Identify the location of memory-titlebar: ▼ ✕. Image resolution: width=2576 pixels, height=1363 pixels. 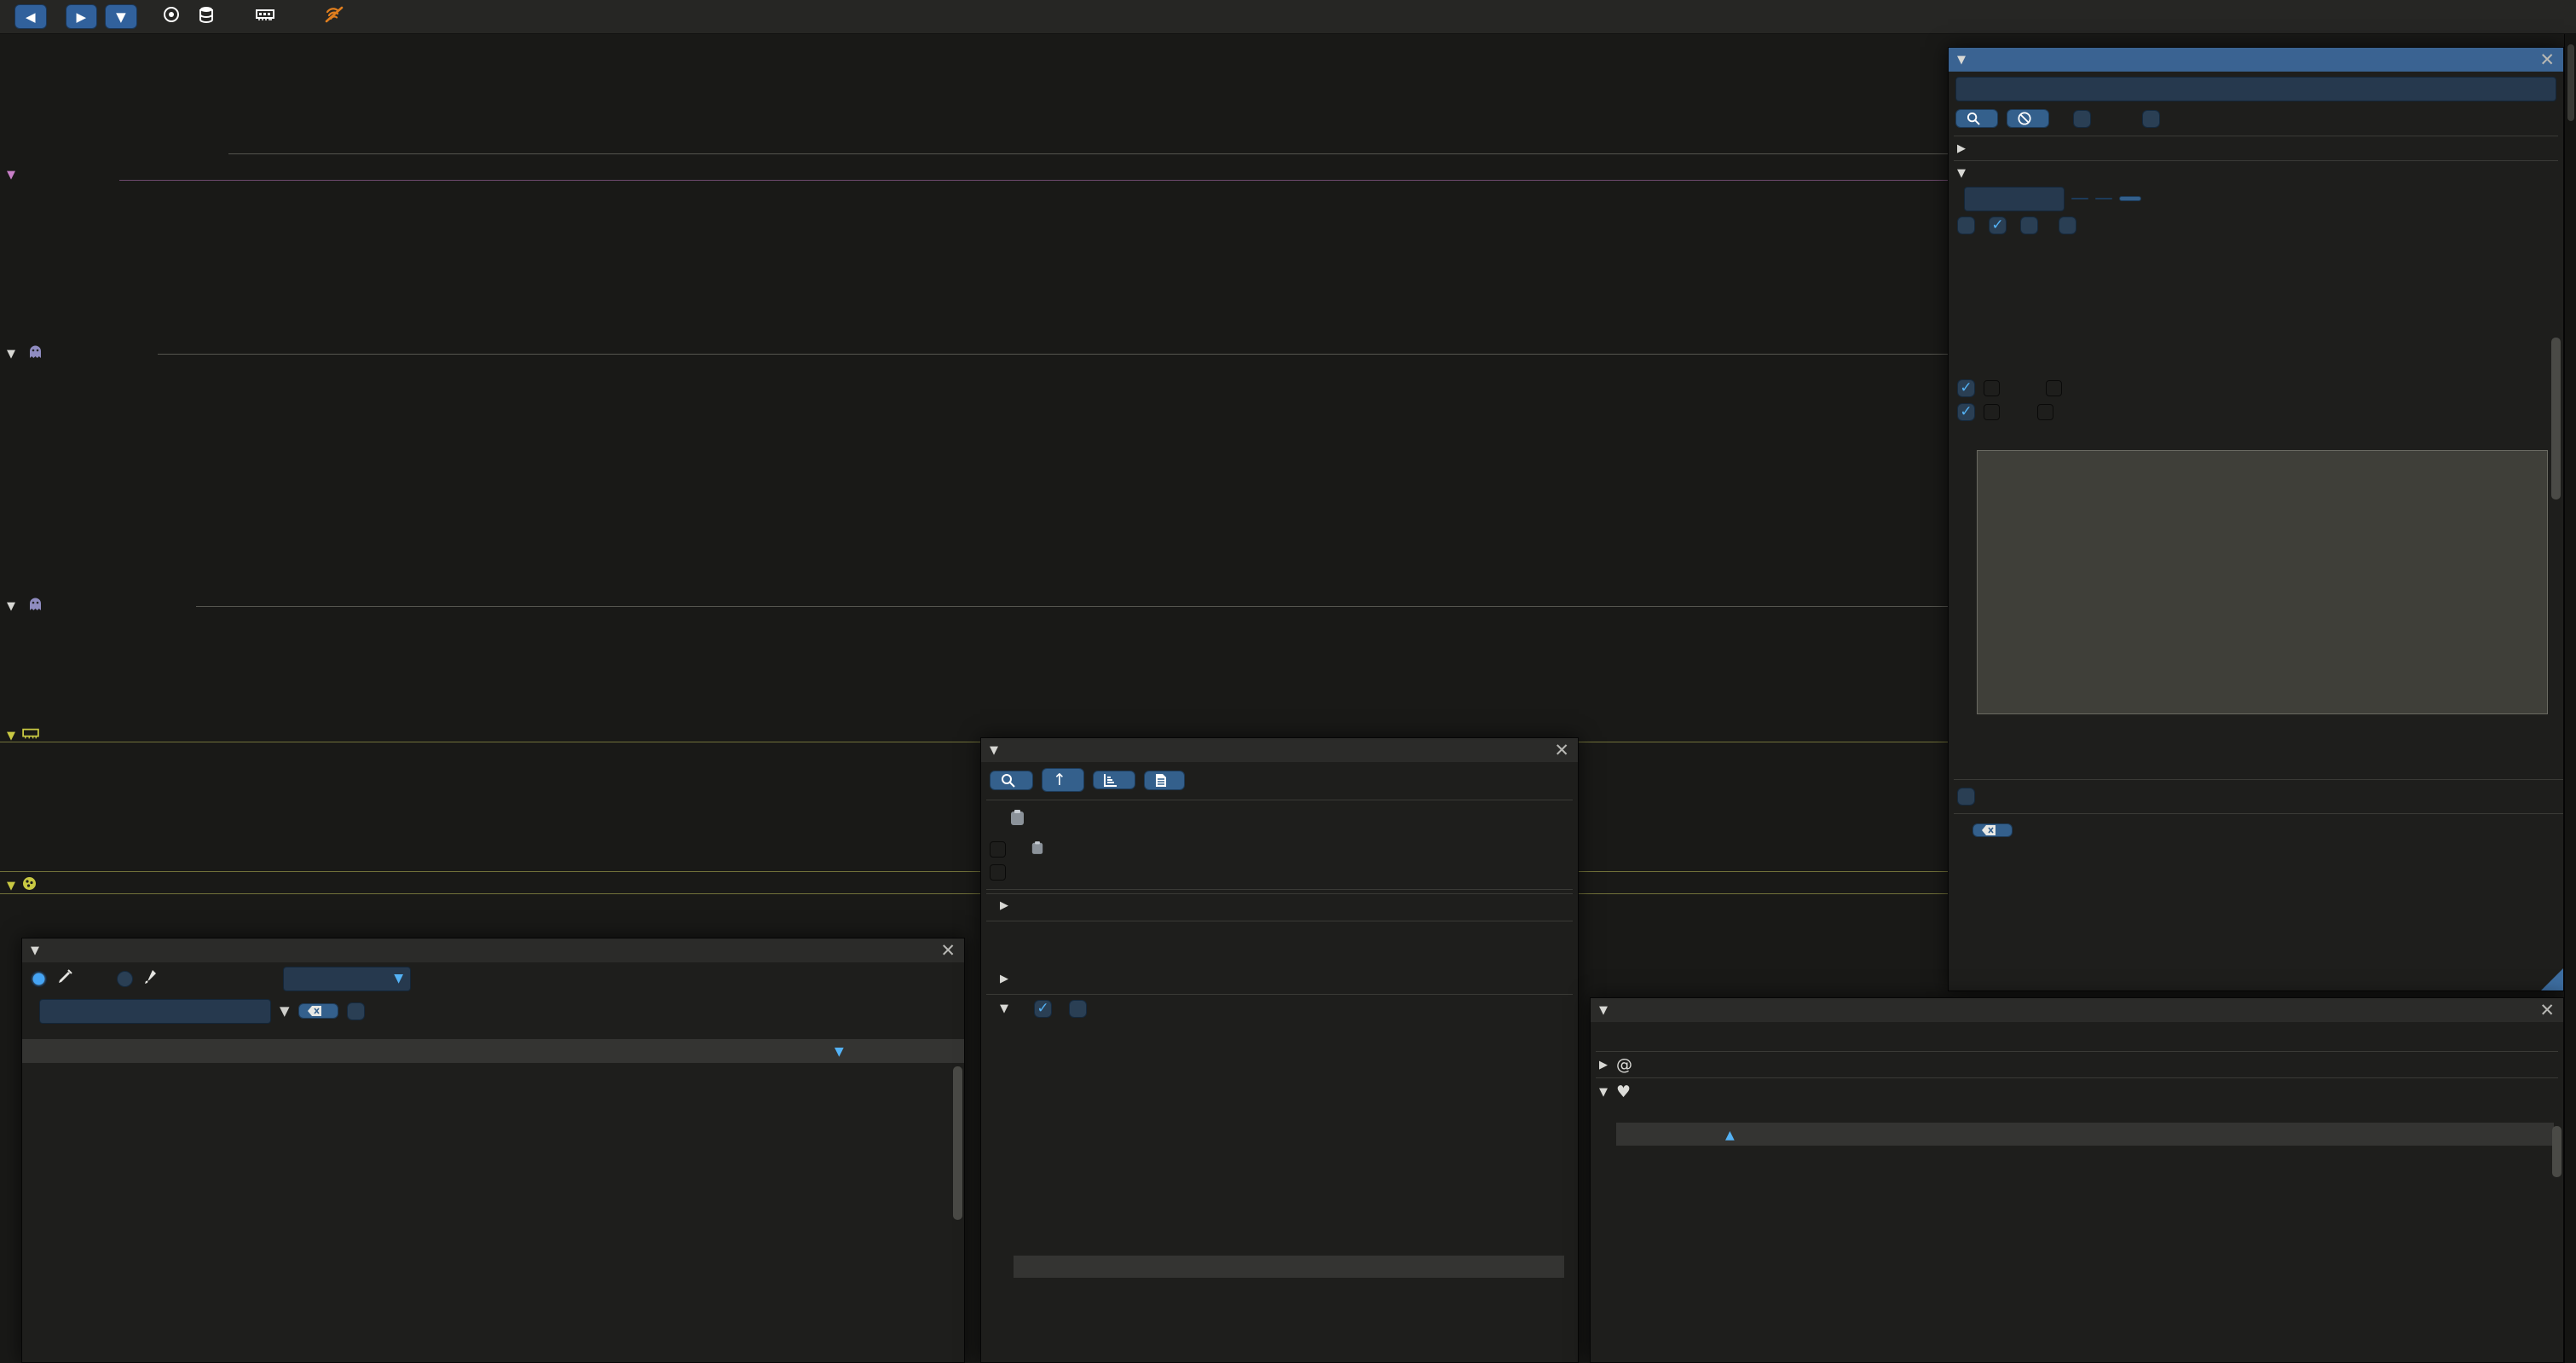
(2077, 1010).